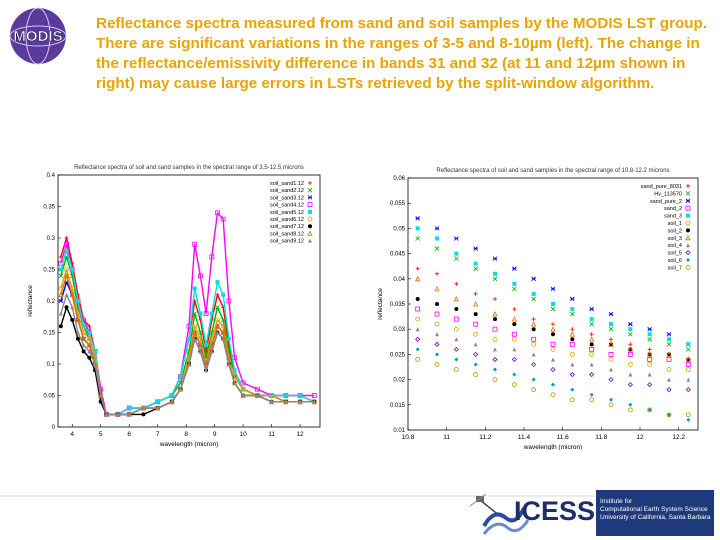 The image size is (720, 540). Describe the element at coordinates (54, 428) in the screenshot. I see `y-tick-label: 0` at that location.